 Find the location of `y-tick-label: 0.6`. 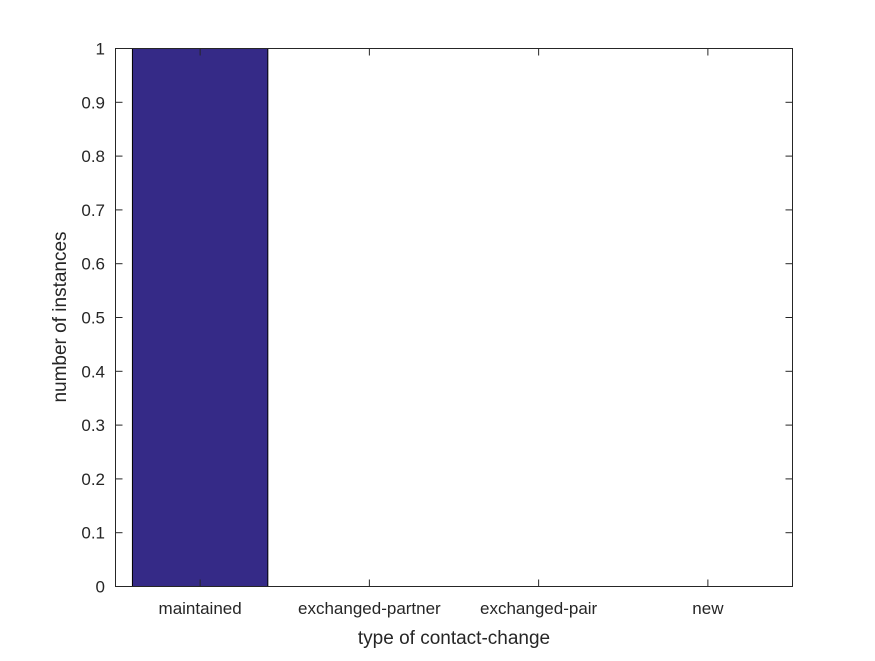

y-tick-label: 0.6 is located at coordinates (93, 264).